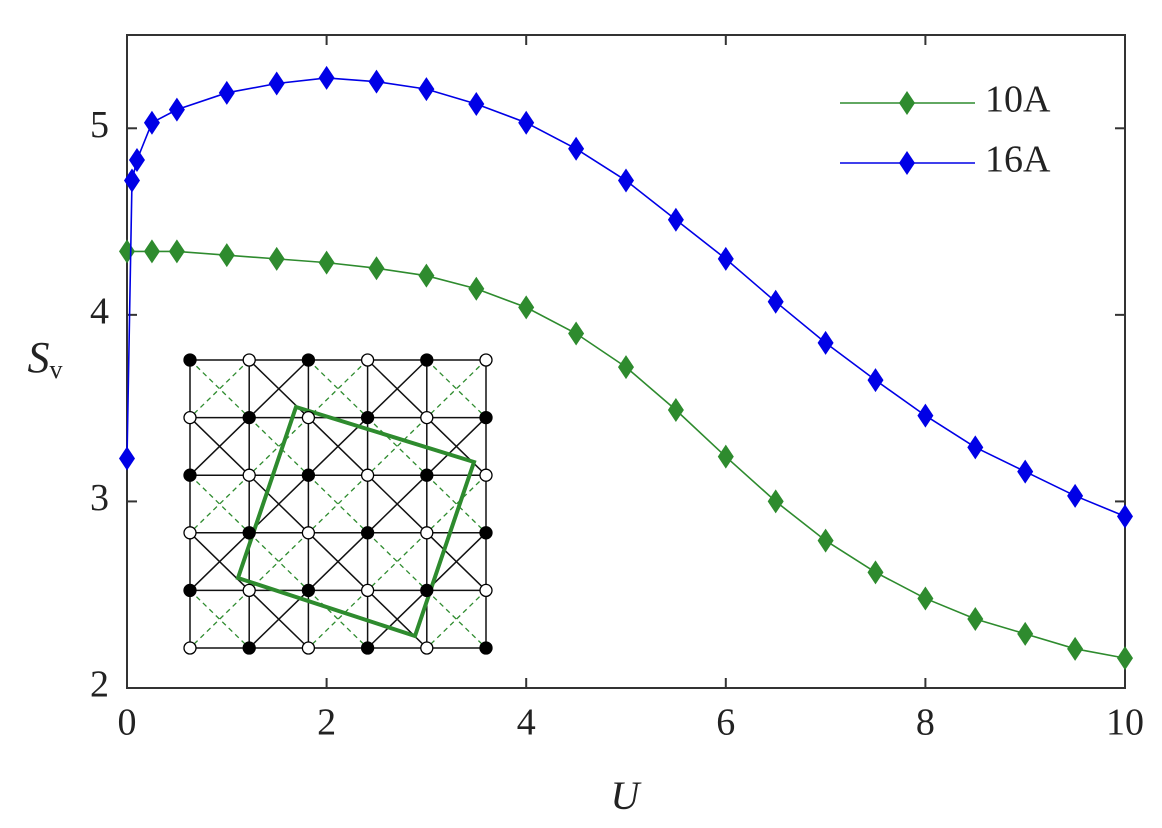  Describe the element at coordinates (1018, 100) in the screenshot. I see `legend-label: 10A` at that location.